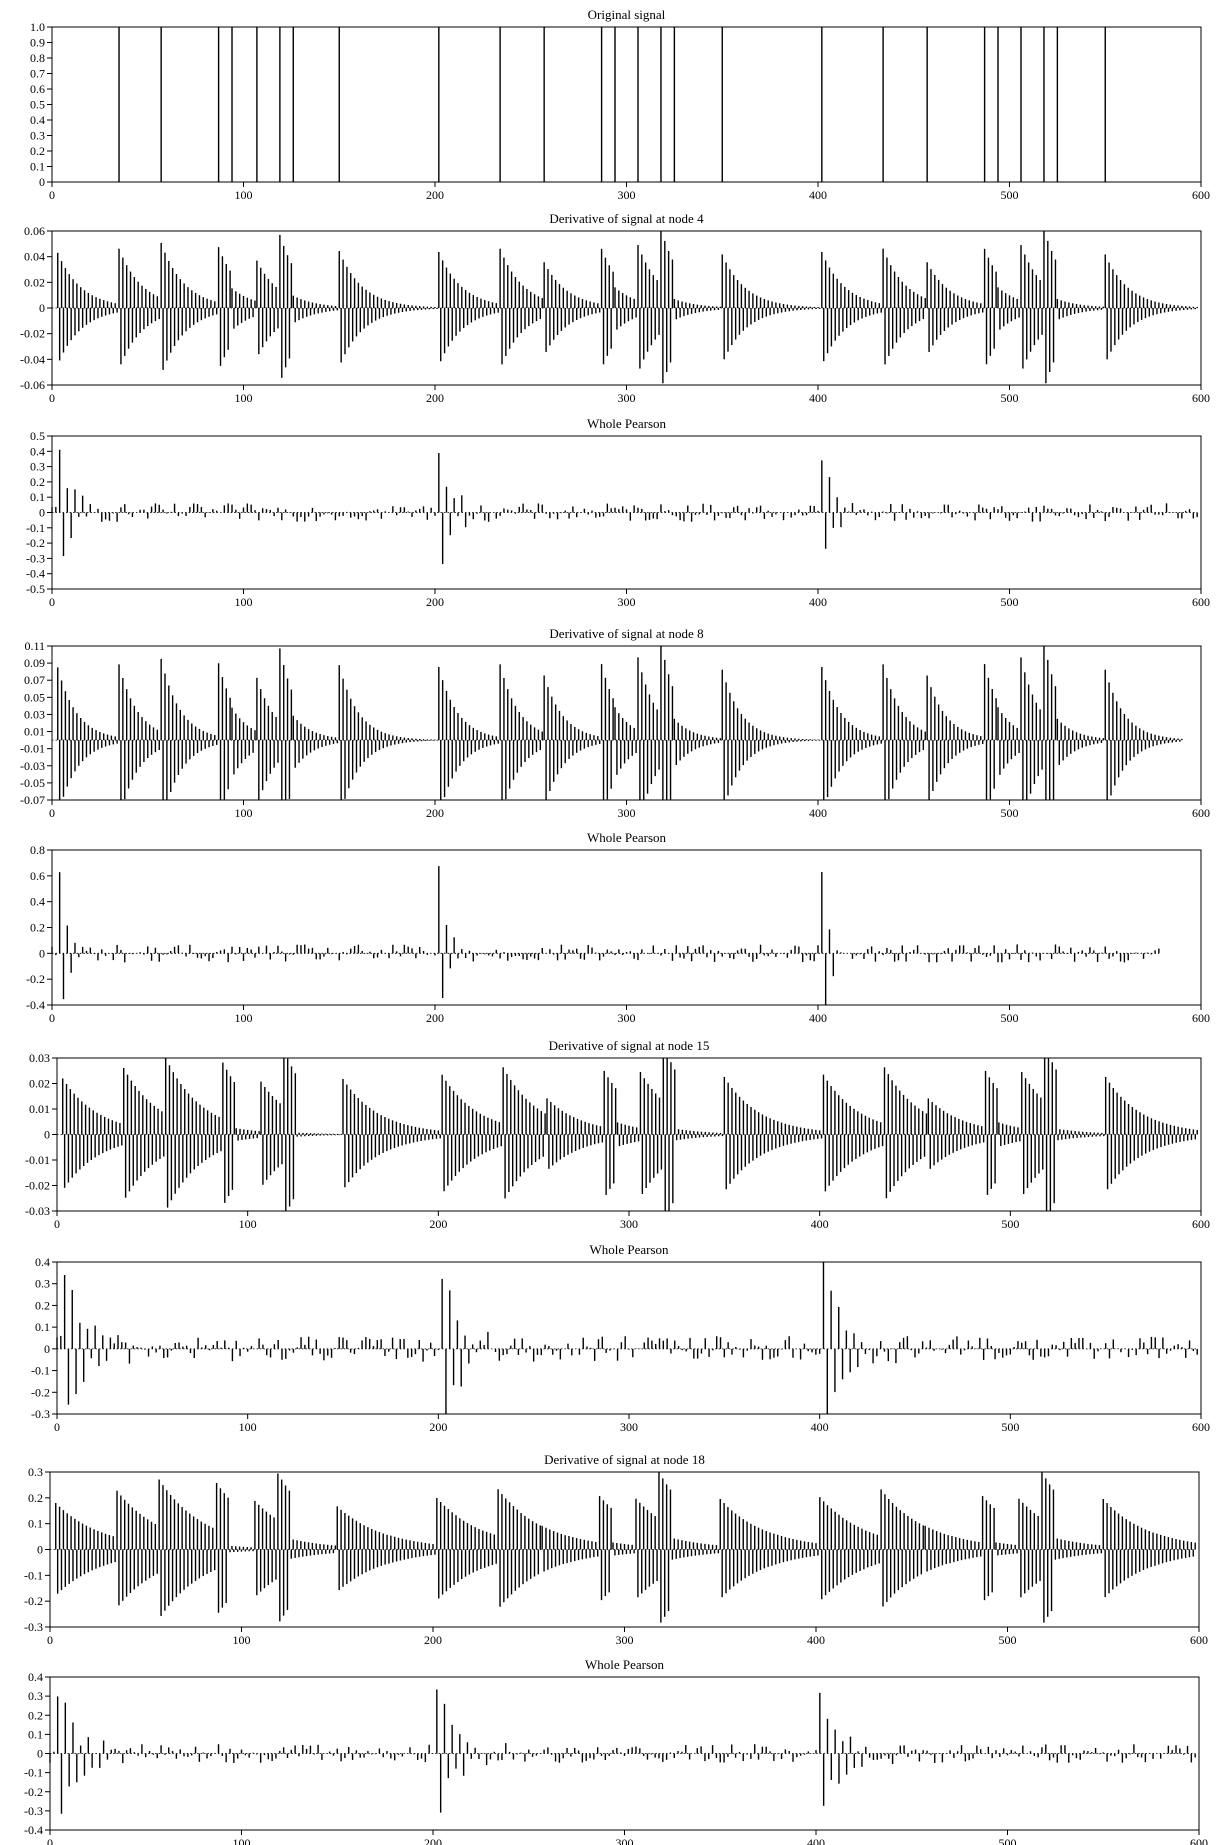 The image size is (1223, 1845). Describe the element at coordinates (37, 1160) in the screenshot. I see `y-tick-label: -0.01` at that location.